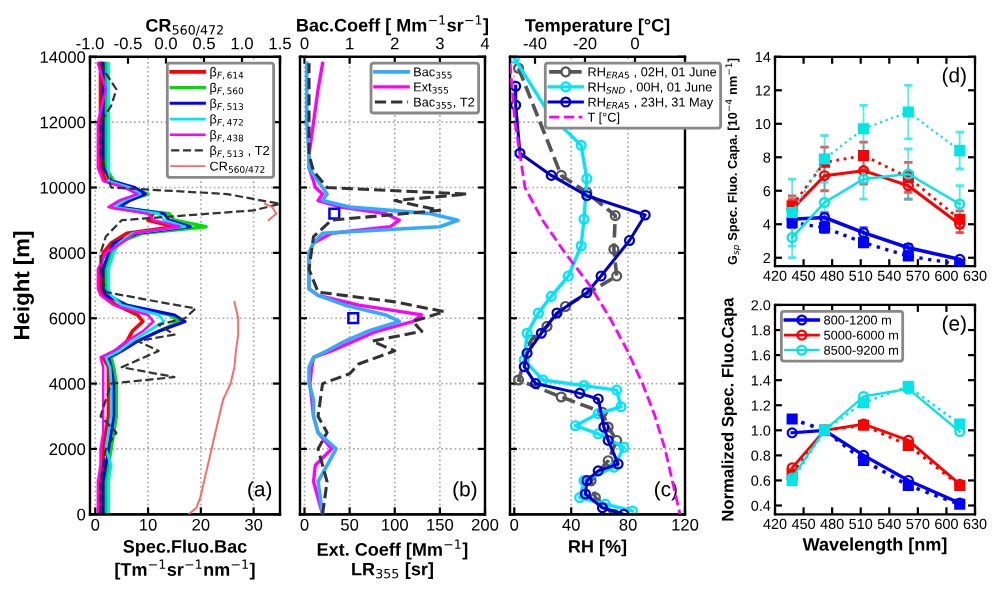 The height and width of the screenshot is (598, 1000). Describe the element at coordinates (166, 43) in the screenshot. I see `x2-tick-label: 0.0` at that location.